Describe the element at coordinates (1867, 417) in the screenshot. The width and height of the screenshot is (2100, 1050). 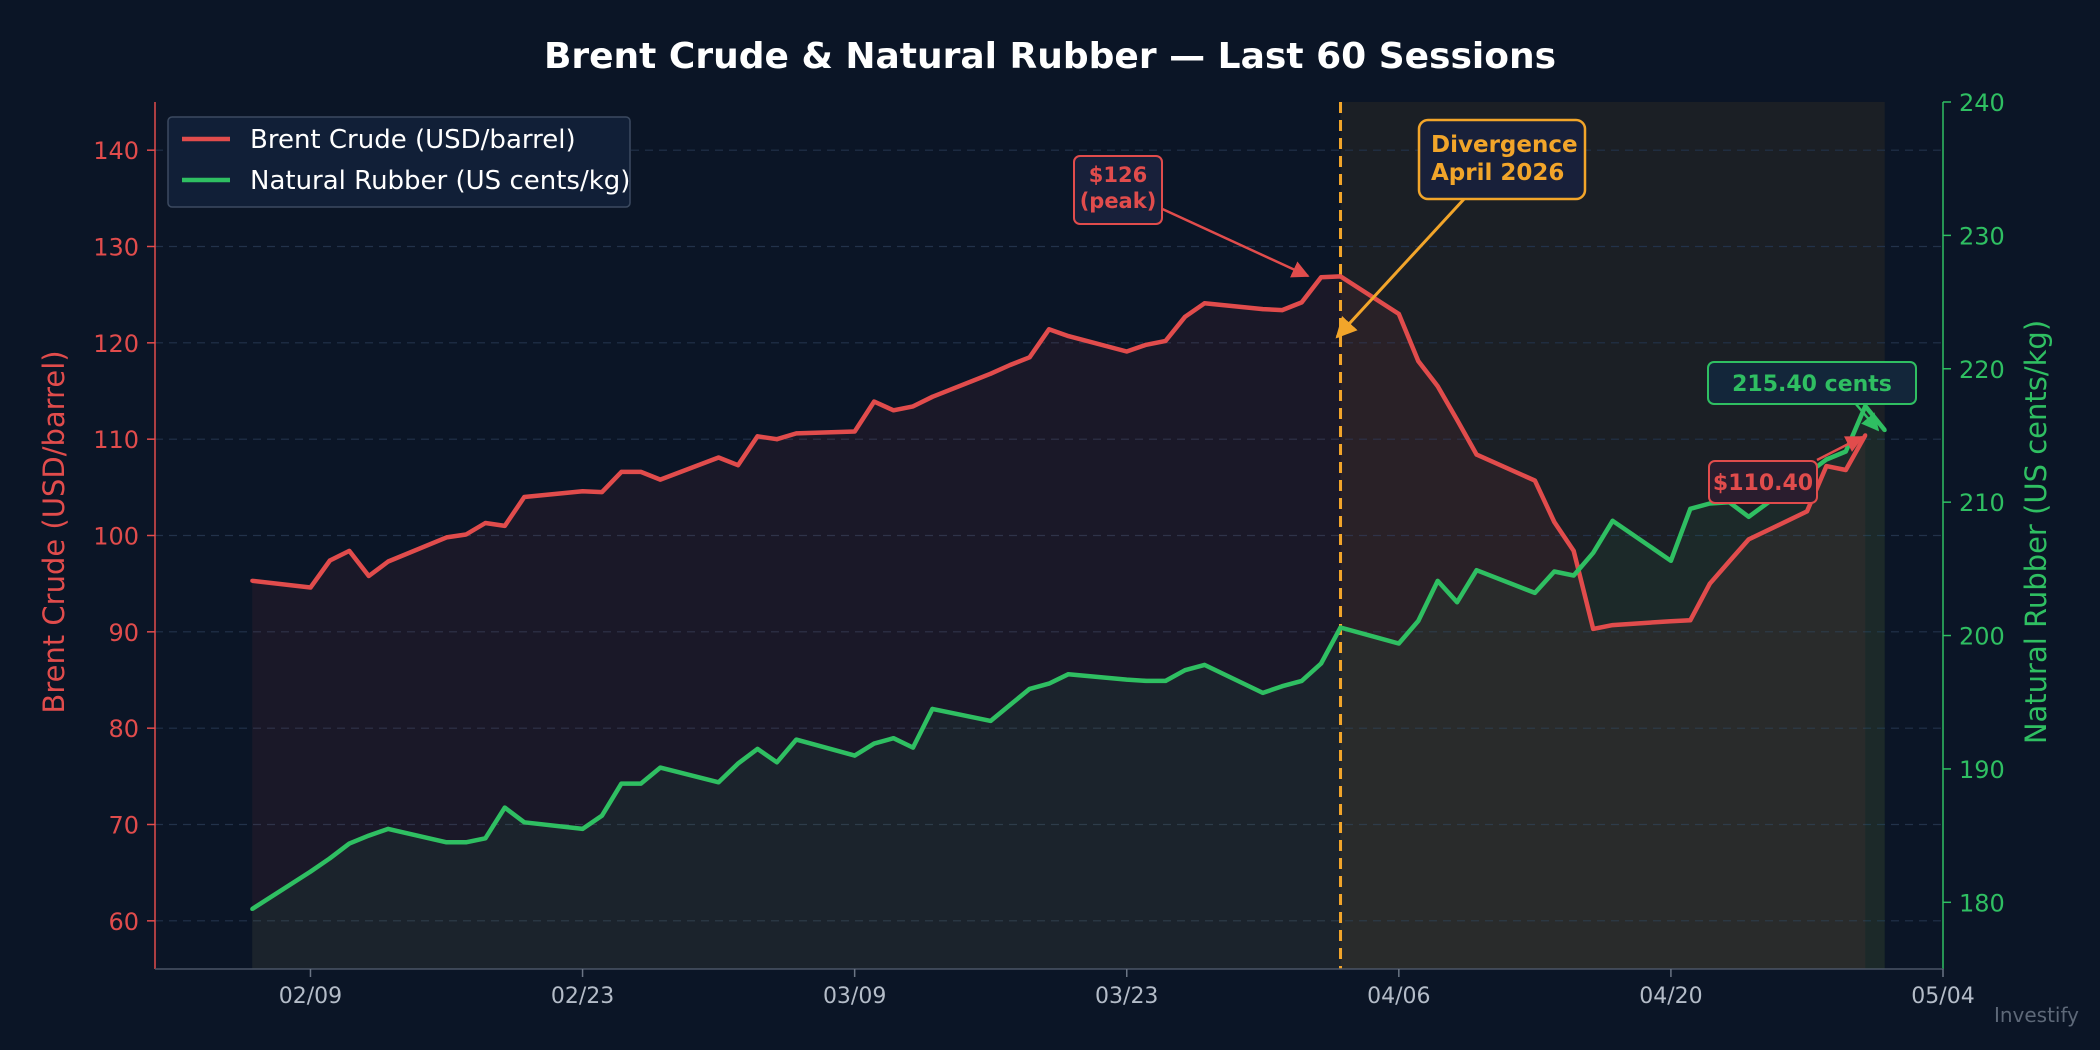
I see `rubber-last-arrow` at that location.